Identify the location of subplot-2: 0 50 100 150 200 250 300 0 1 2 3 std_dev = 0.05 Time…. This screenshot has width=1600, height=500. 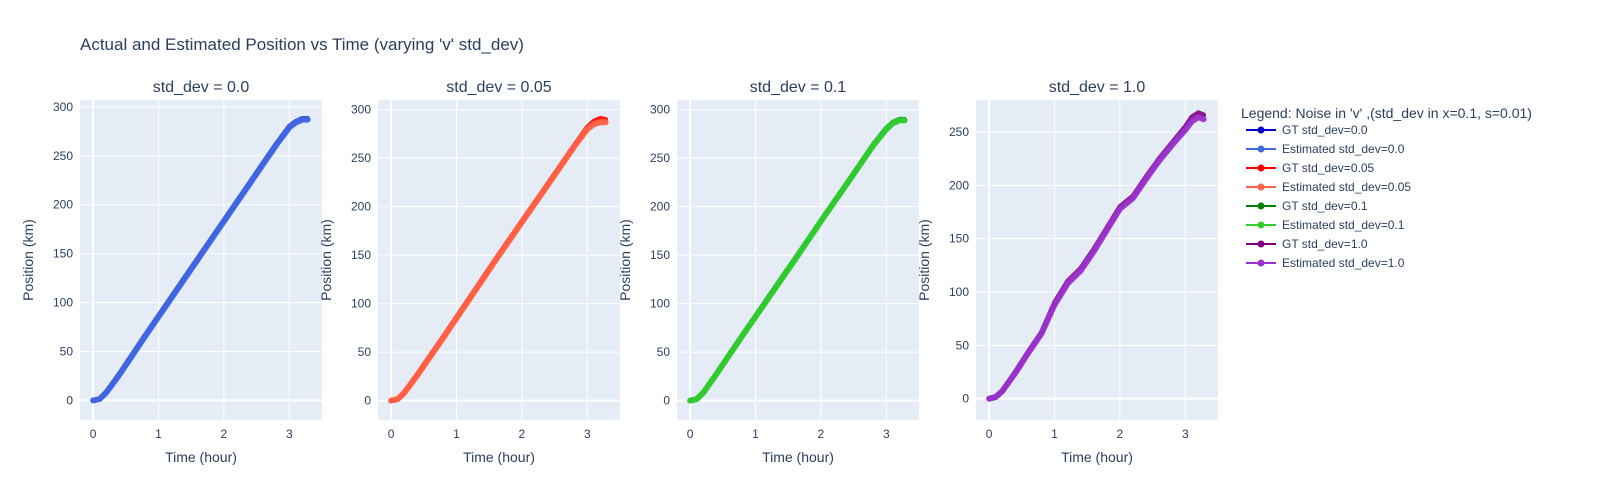
(469, 272).